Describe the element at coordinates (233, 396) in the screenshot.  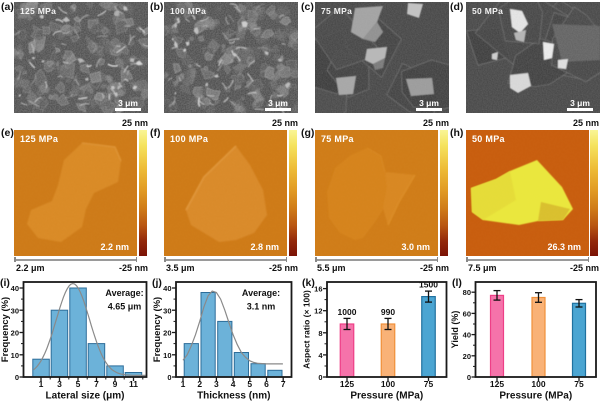
I see `svg-text: Thickness (nm)` at that location.